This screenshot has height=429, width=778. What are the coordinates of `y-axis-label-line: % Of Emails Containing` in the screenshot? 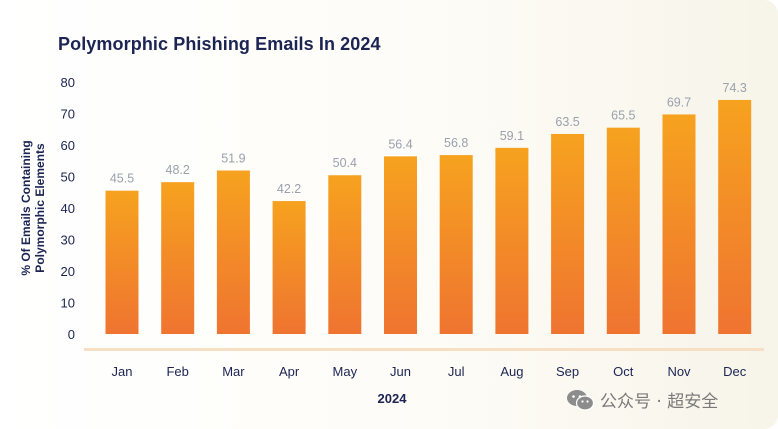 It's located at (26, 207).